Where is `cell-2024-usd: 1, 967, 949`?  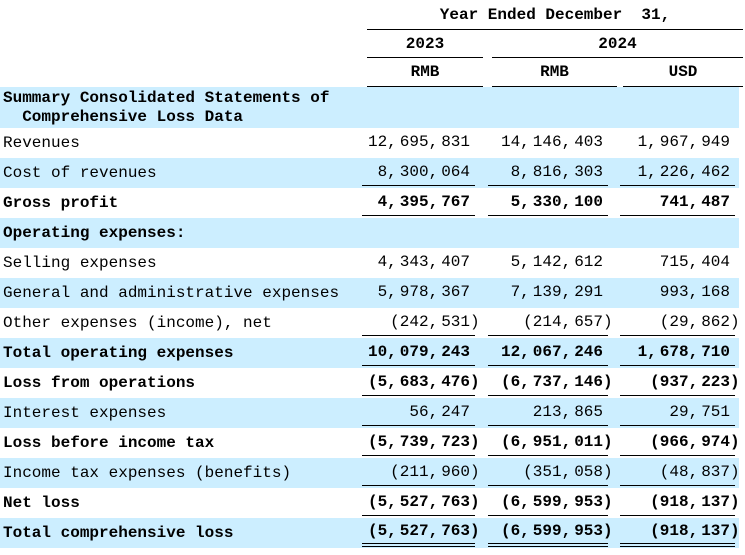 cell-2024-usd: 1, 967, 949 is located at coordinates (683, 142).